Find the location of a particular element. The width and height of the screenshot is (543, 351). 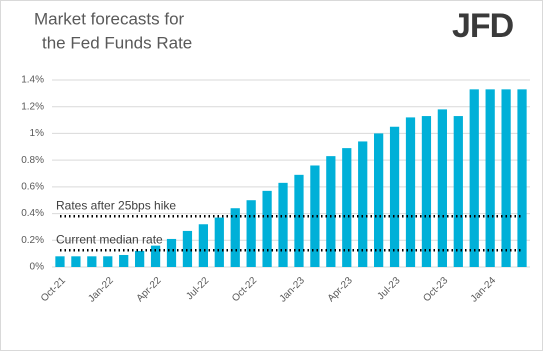

y-tick-label: 1.4% is located at coordinates (32, 80).